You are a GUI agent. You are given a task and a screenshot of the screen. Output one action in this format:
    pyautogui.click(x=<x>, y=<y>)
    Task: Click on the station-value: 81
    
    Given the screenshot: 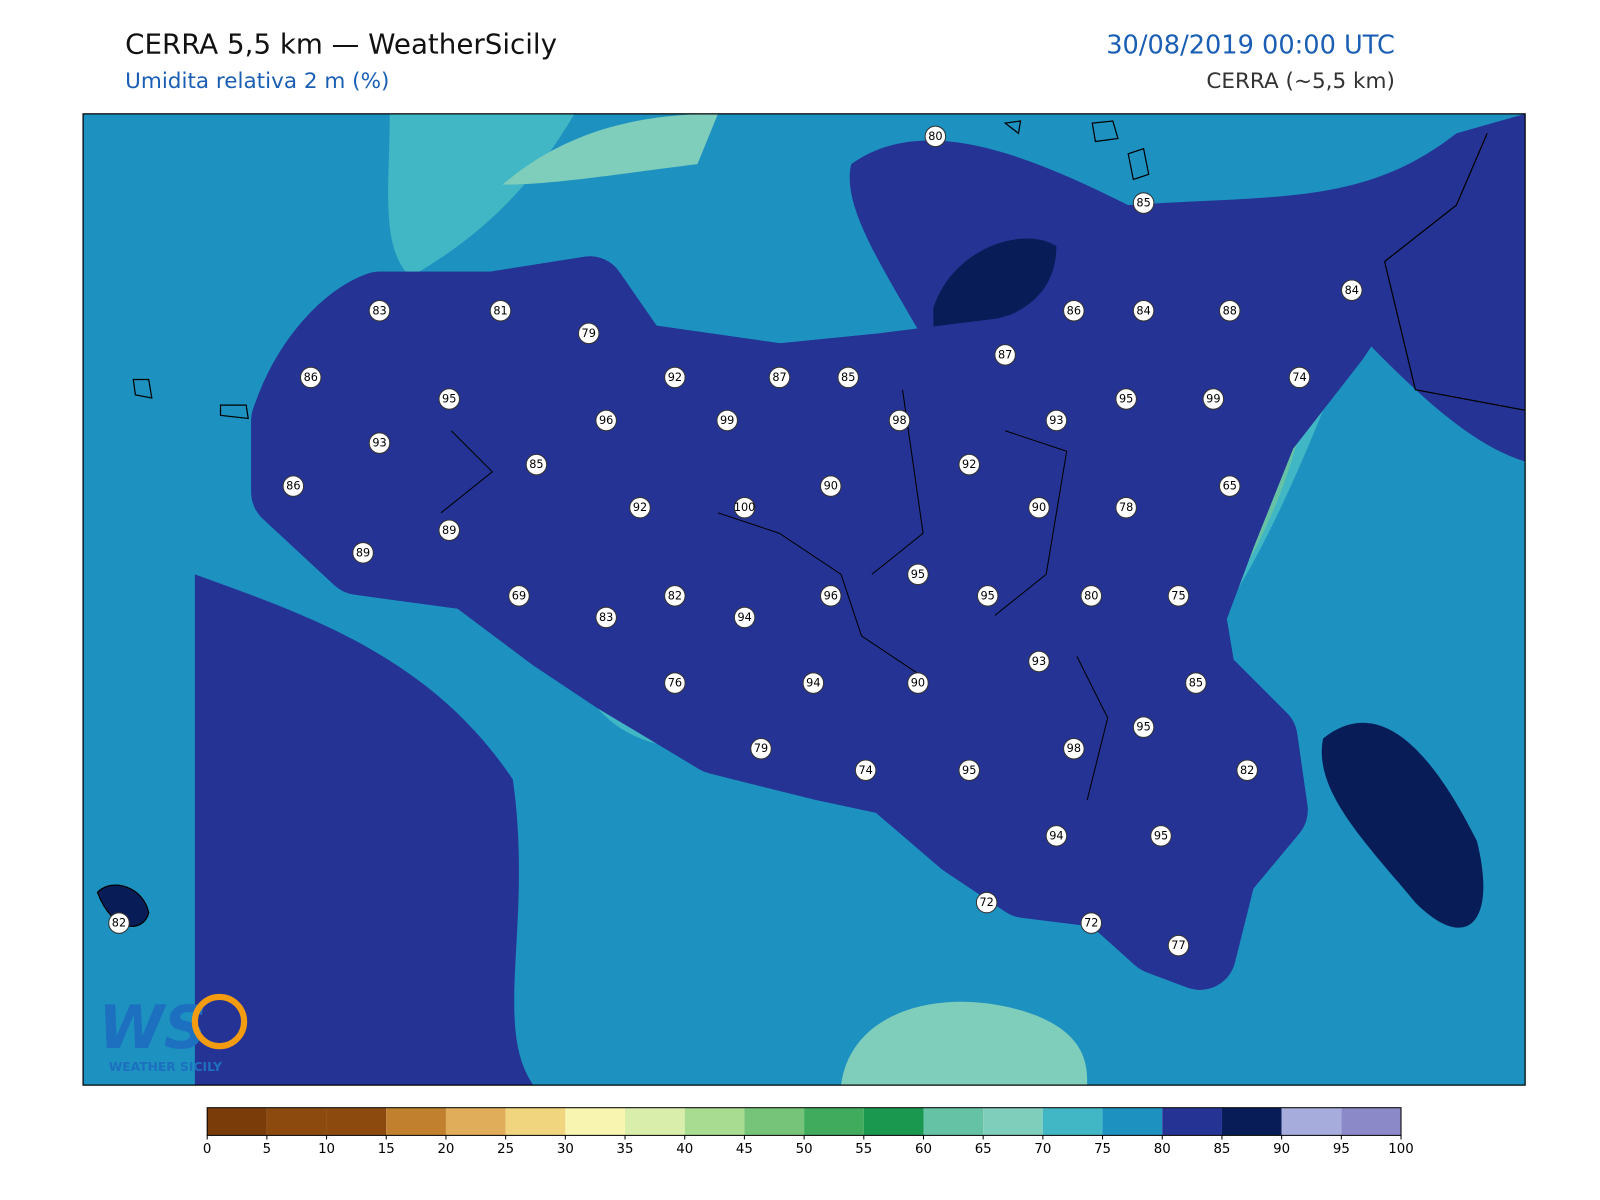 What is the action you would take?
    pyautogui.click(x=500, y=310)
    